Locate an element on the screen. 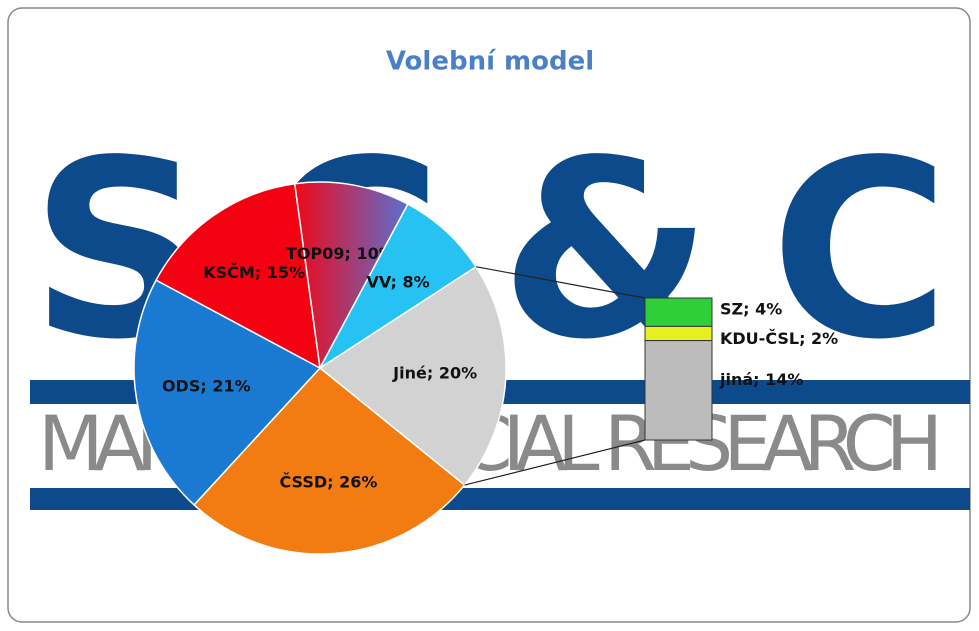 The image size is (979, 631). data-label: SZ; 4% is located at coordinates (751, 309).